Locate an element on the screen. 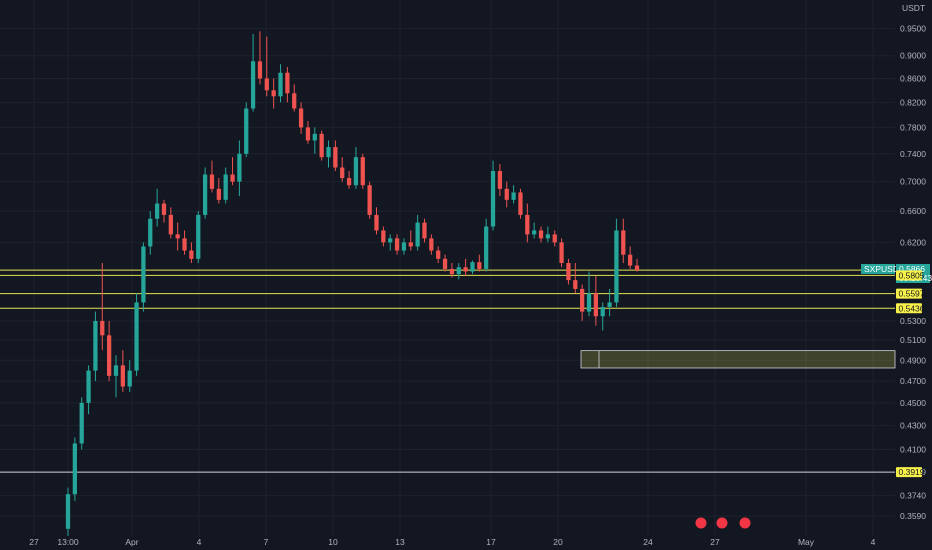 This screenshot has height=550, width=932. y-tick-label: 0.6600 is located at coordinates (913, 211).